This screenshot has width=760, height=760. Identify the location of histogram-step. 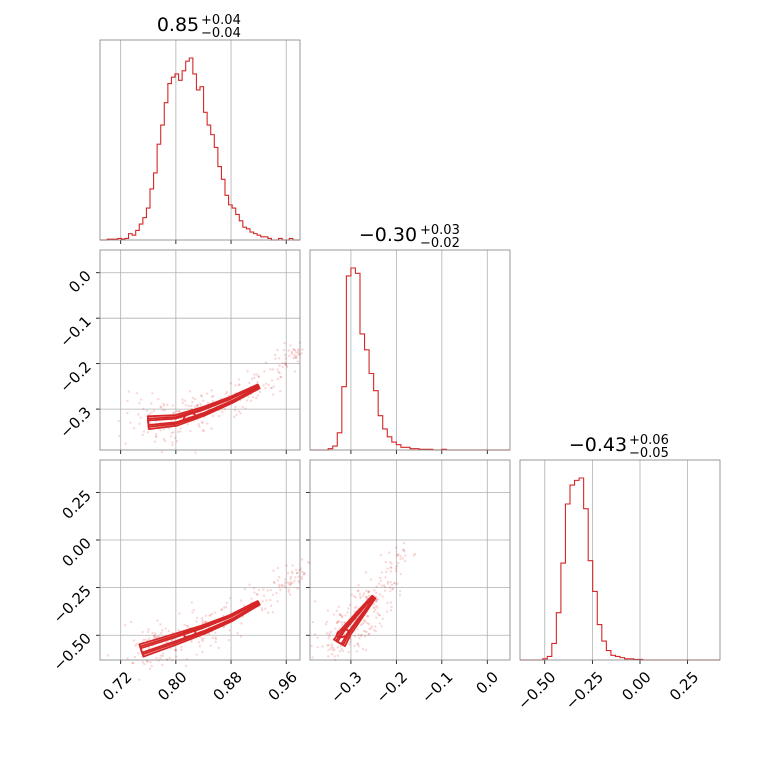
(620, 569).